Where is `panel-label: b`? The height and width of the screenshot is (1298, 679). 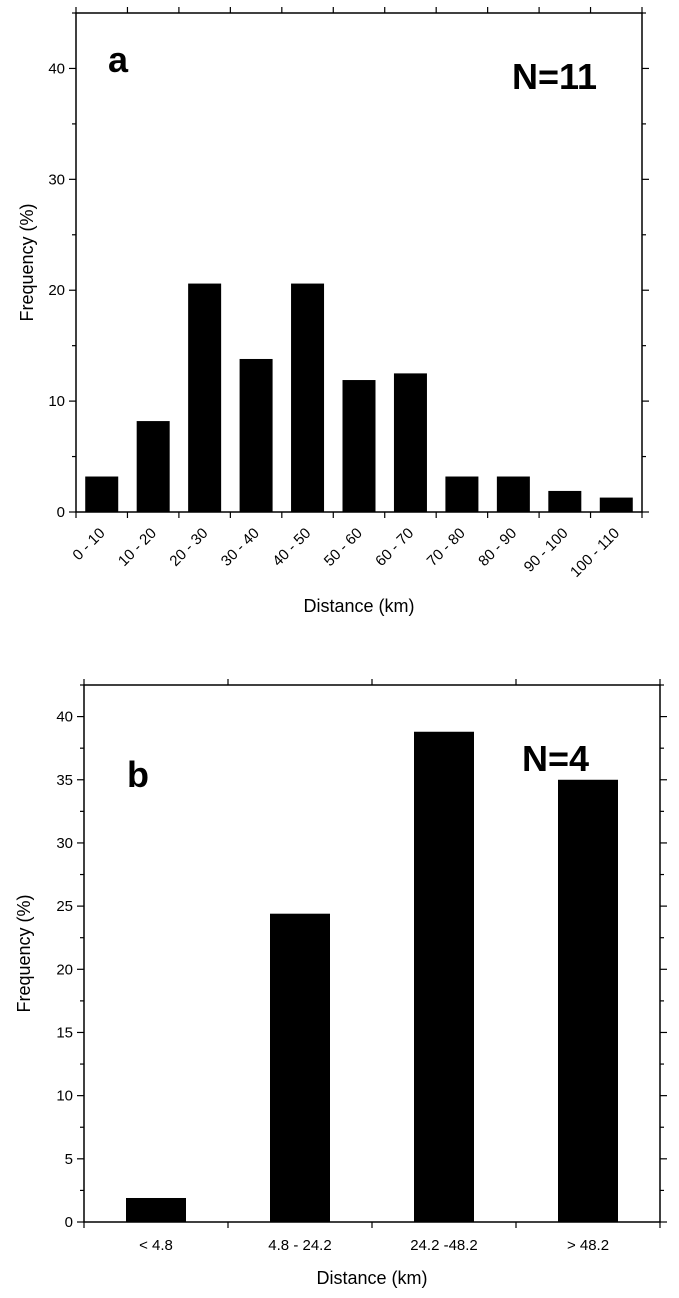
panel-label: b is located at coordinates (138, 774).